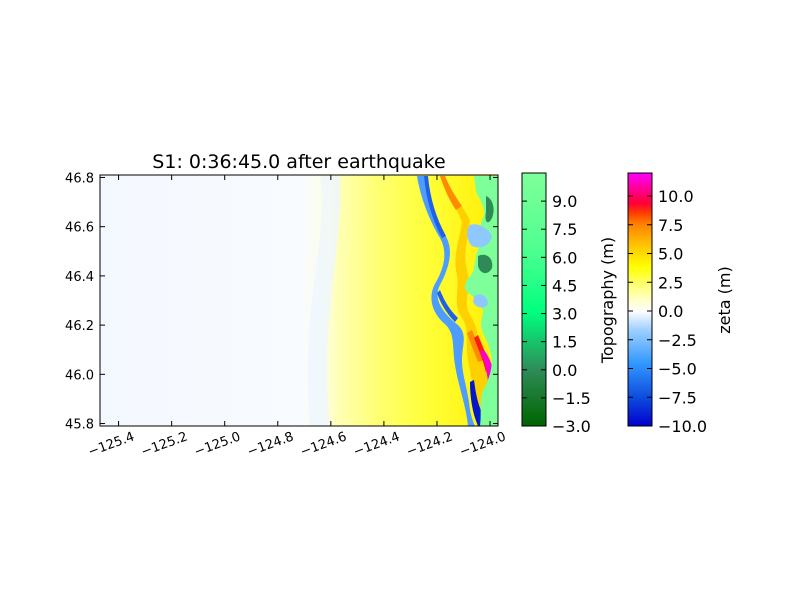  I want to click on bay-water, so click(479, 266).